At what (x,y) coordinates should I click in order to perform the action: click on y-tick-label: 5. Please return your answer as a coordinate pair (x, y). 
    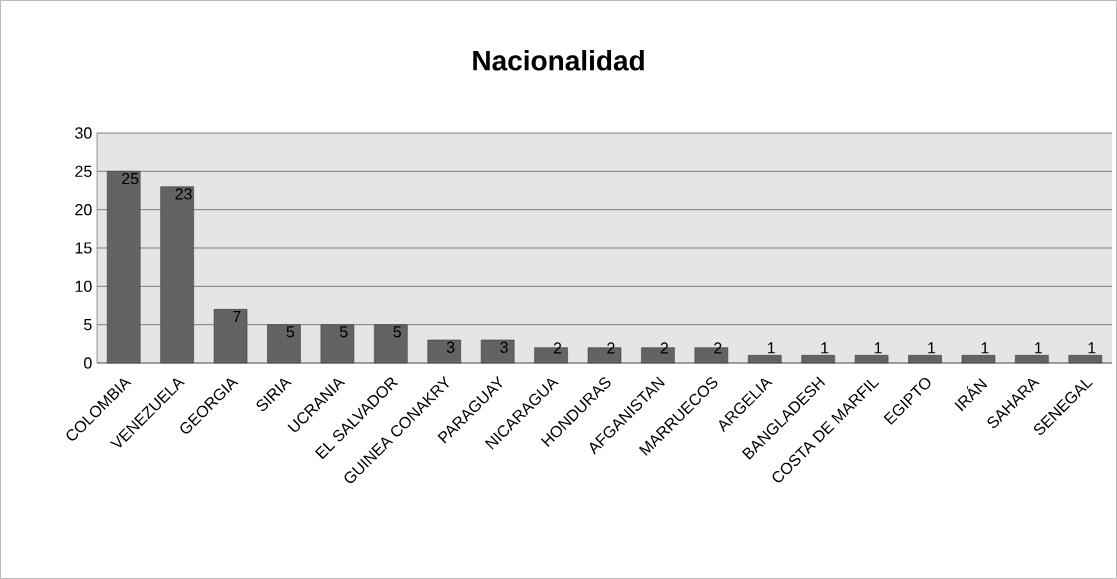
    Looking at the image, I should click on (88, 325).